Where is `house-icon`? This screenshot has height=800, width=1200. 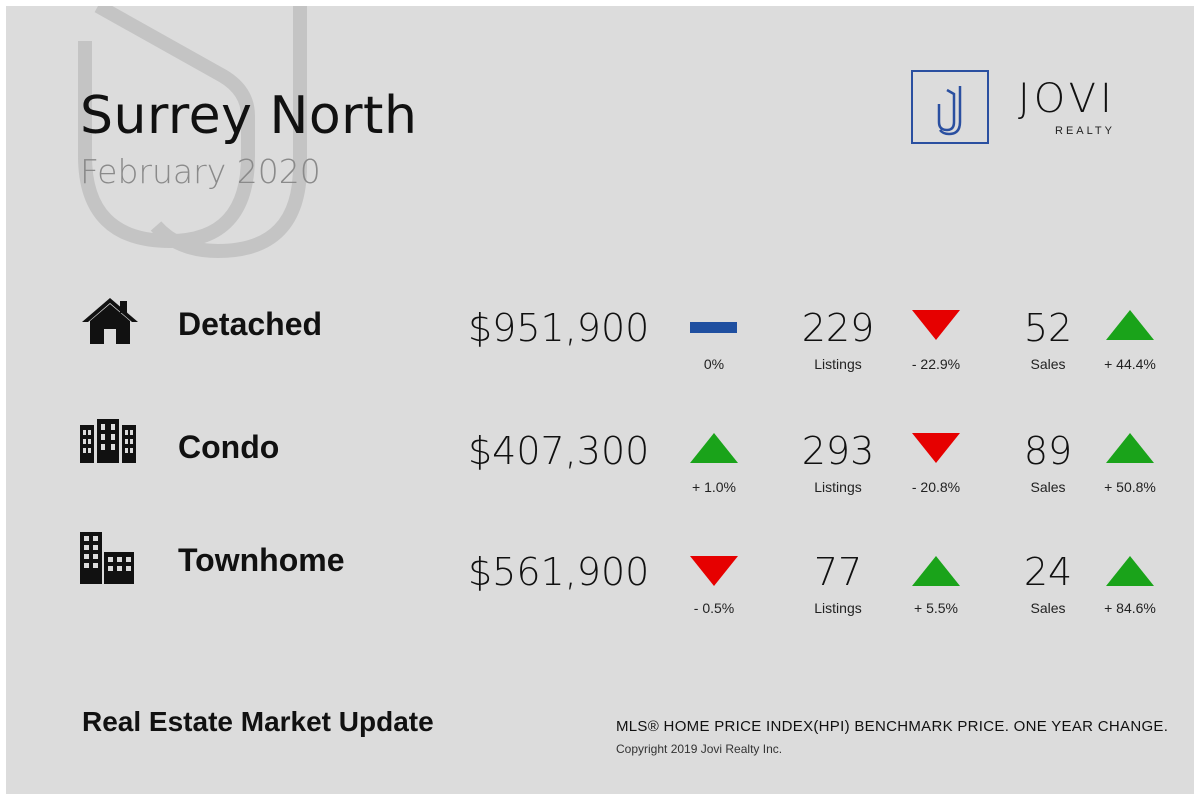
house-icon is located at coordinates (110, 321).